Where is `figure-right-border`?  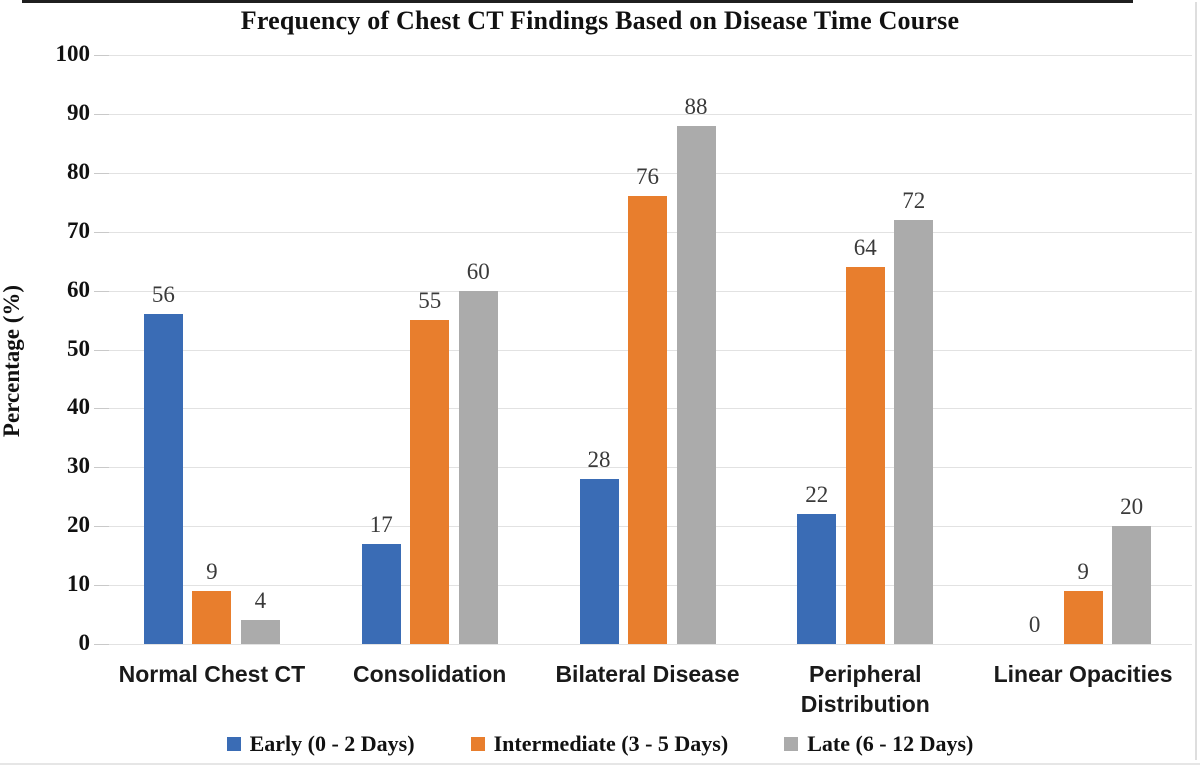 figure-right-border is located at coordinates (1196, 381).